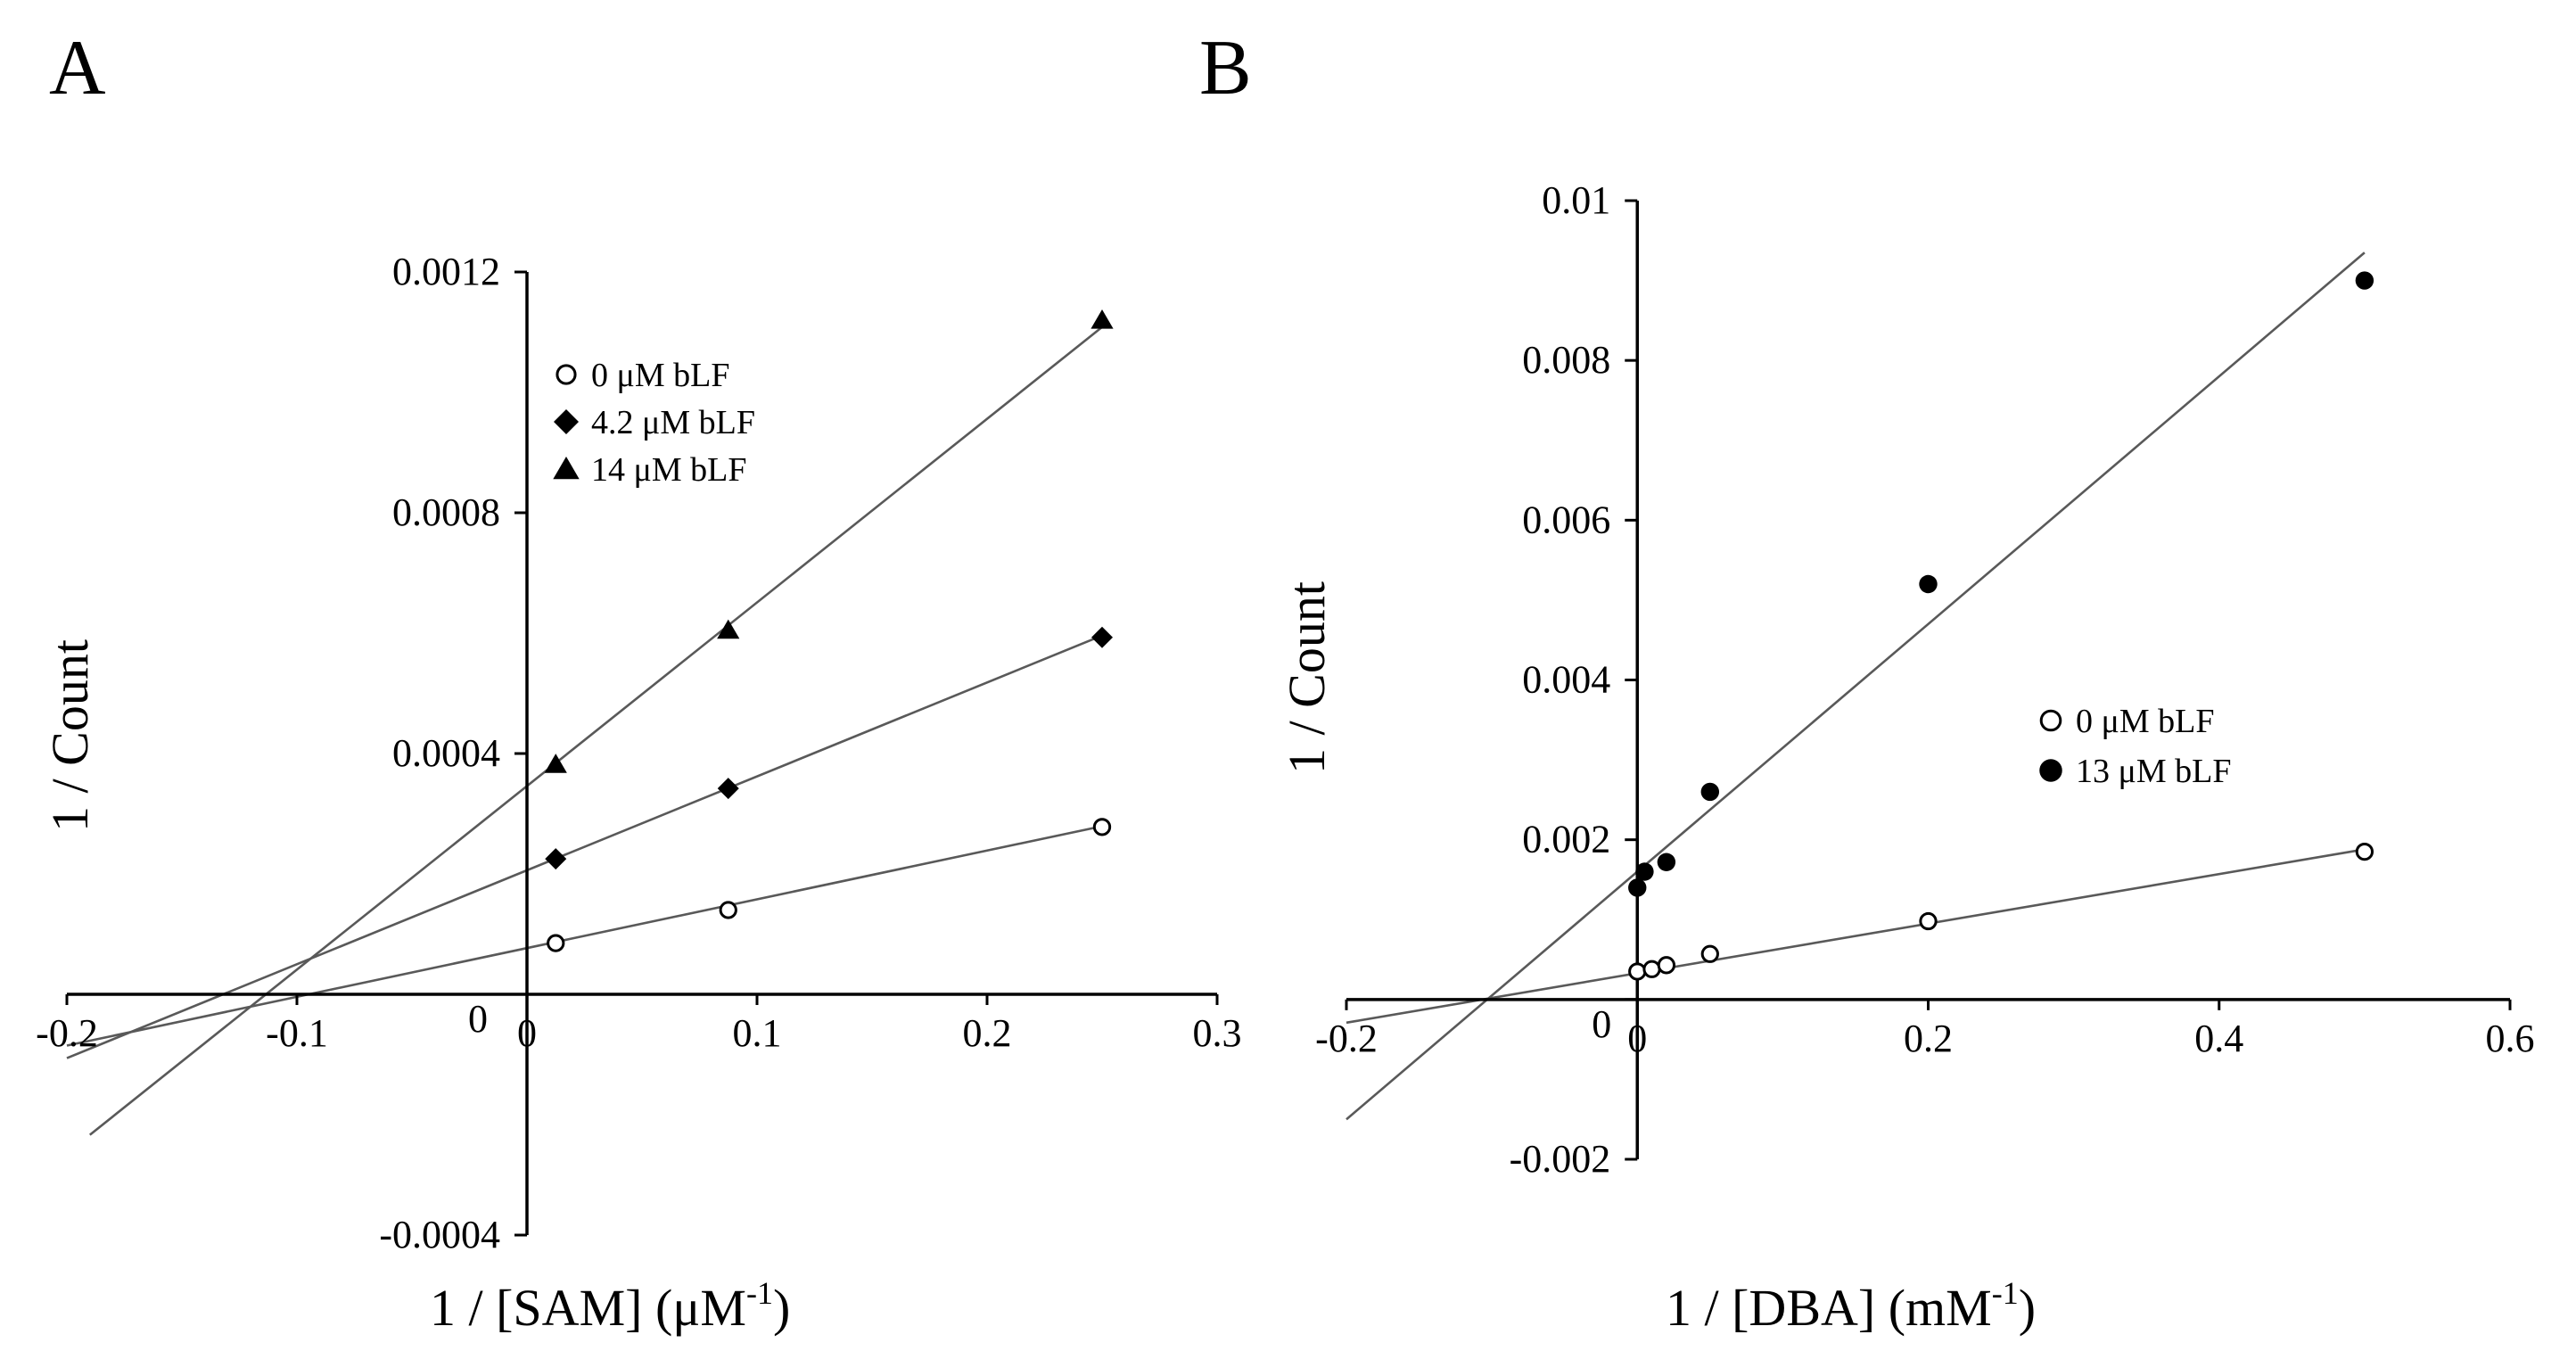  I want to click on panel-a-y-tick-label: 0, so click(478, 1019).